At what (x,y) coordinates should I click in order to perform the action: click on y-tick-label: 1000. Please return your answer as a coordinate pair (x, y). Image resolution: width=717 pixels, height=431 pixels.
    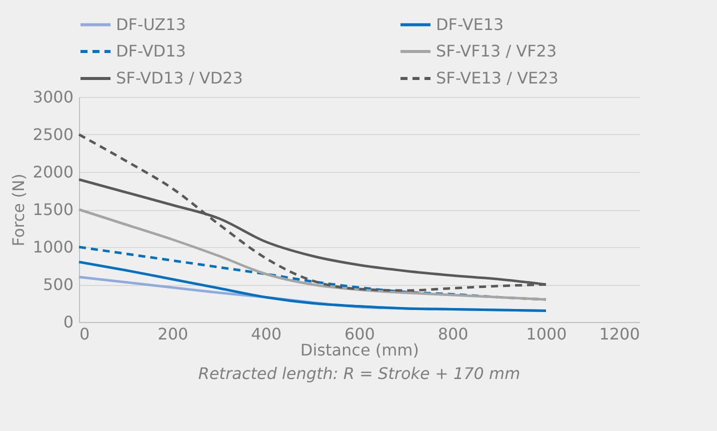
    Looking at the image, I should click on (53, 247).